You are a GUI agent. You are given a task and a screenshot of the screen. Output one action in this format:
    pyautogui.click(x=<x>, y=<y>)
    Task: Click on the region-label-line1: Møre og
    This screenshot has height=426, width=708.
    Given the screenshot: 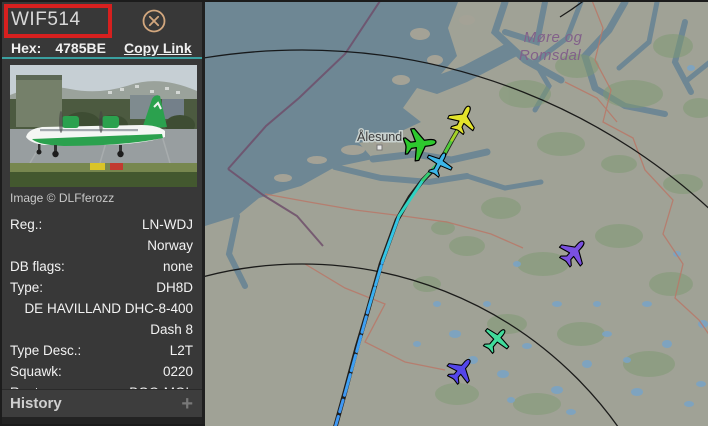 What is the action you would take?
    pyautogui.click(x=553, y=37)
    